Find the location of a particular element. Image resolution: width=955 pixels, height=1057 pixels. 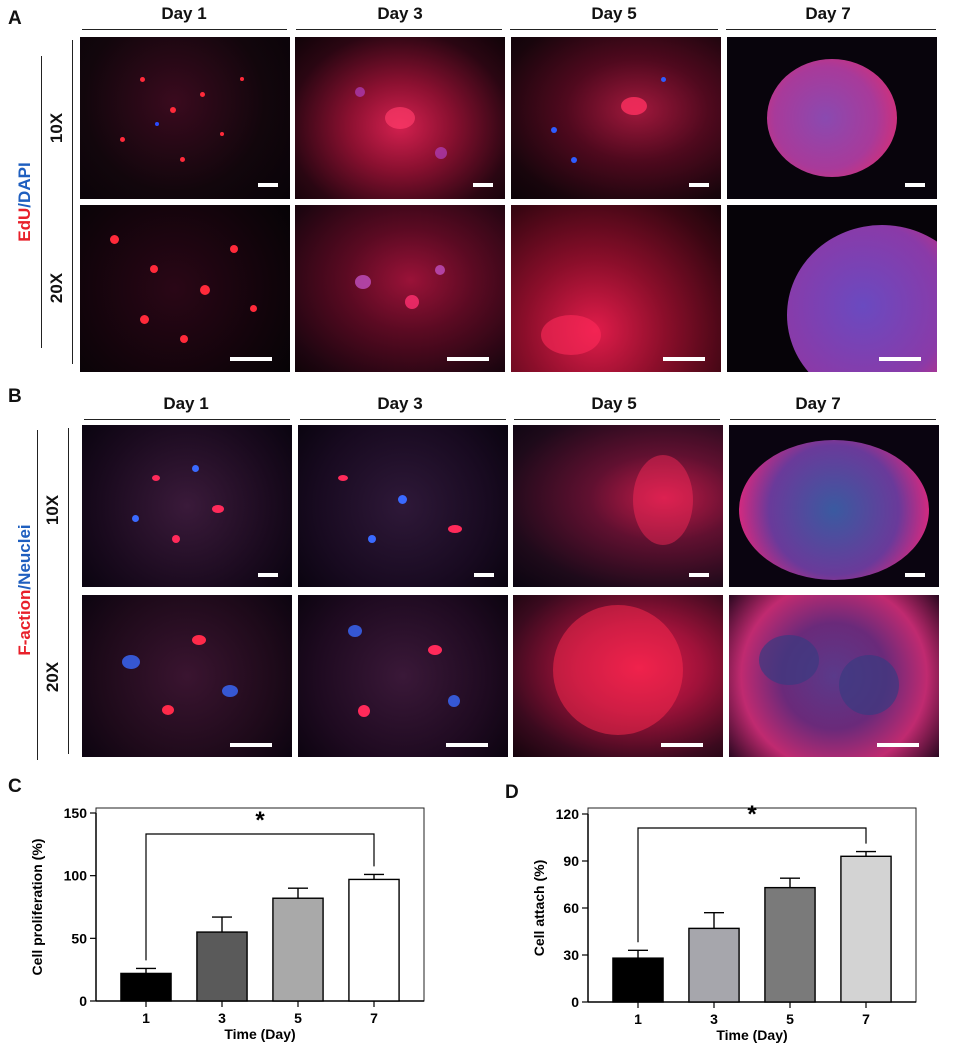

panel-a-day-3-label: Day 3 is located at coordinates (400, 13).